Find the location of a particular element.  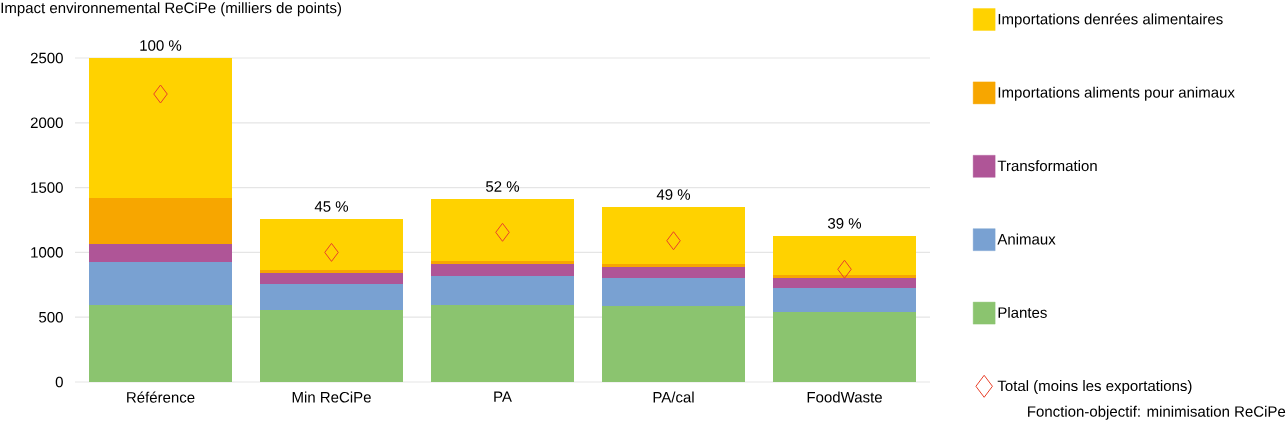

x-tick-label: Référence is located at coordinates (161, 397).